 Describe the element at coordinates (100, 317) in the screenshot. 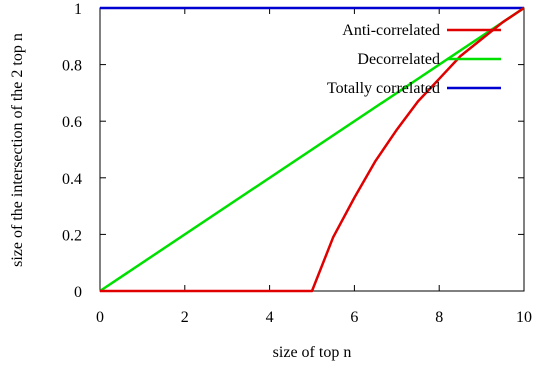

I see `x-tick-label: 0` at that location.